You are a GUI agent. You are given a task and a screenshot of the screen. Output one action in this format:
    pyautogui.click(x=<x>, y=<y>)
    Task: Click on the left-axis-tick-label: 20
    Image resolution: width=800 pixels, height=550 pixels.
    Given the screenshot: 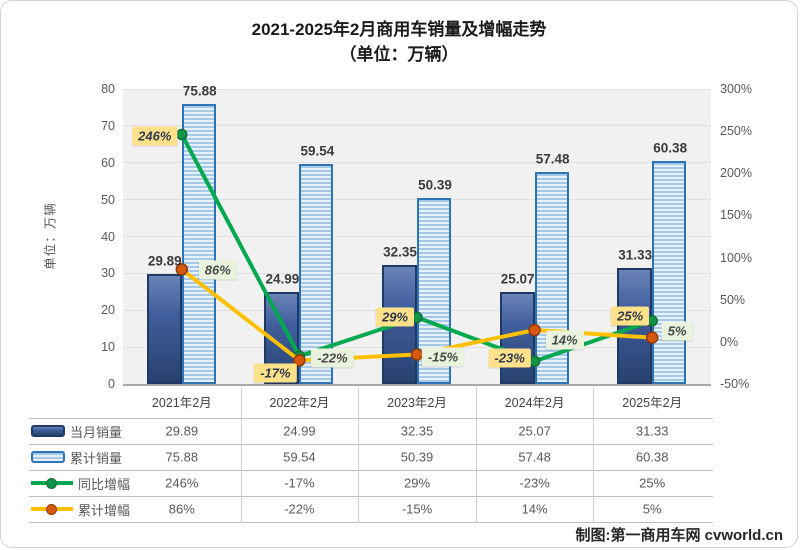 What is the action you would take?
    pyautogui.click(x=108, y=310)
    